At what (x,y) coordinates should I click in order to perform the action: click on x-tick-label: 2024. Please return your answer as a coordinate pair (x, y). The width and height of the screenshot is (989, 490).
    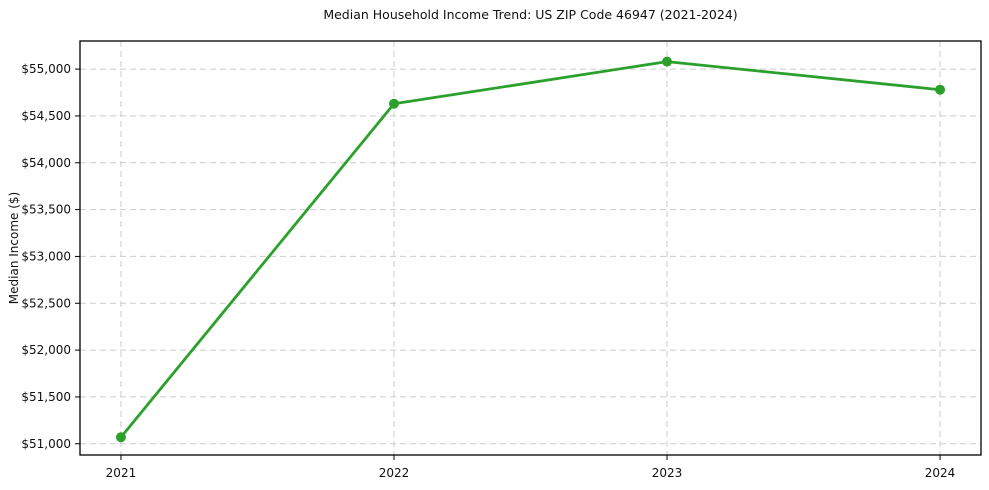
    Looking at the image, I should click on (940, 473).